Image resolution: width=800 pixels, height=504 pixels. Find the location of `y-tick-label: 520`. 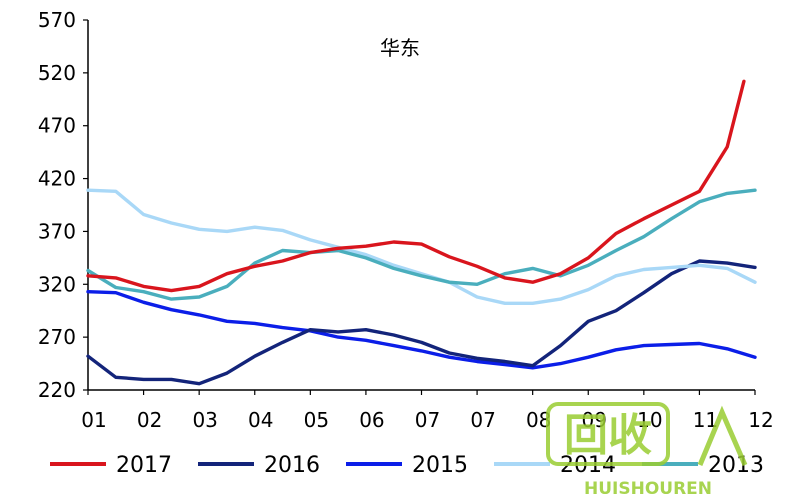

y-tick-label: 520 is located at coordinates (57, 73).